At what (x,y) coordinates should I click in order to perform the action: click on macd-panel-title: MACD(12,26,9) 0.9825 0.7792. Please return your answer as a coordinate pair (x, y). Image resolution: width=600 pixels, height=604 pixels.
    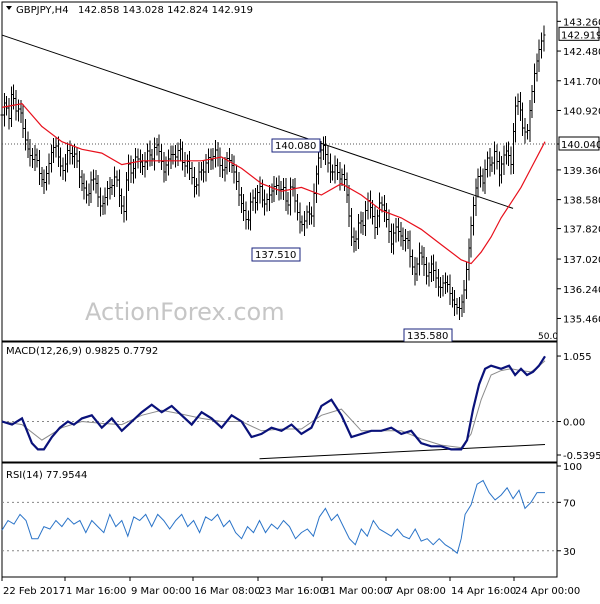
    Looking at the image, I should click on (82, 351).